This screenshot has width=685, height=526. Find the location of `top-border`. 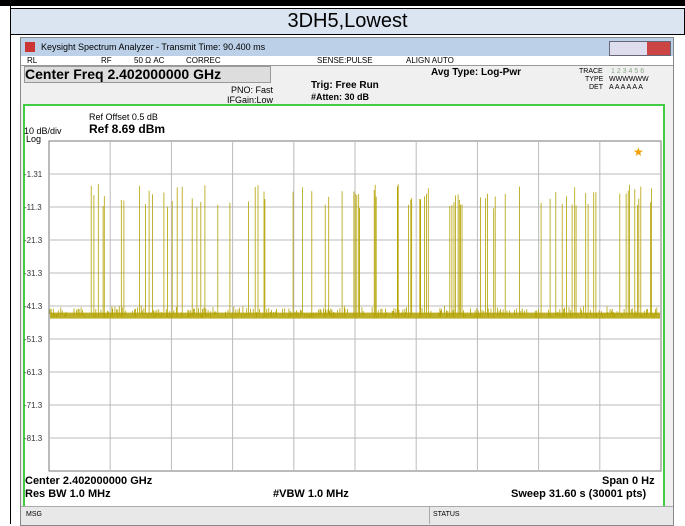

top-border is located at coordinates (342, 3).